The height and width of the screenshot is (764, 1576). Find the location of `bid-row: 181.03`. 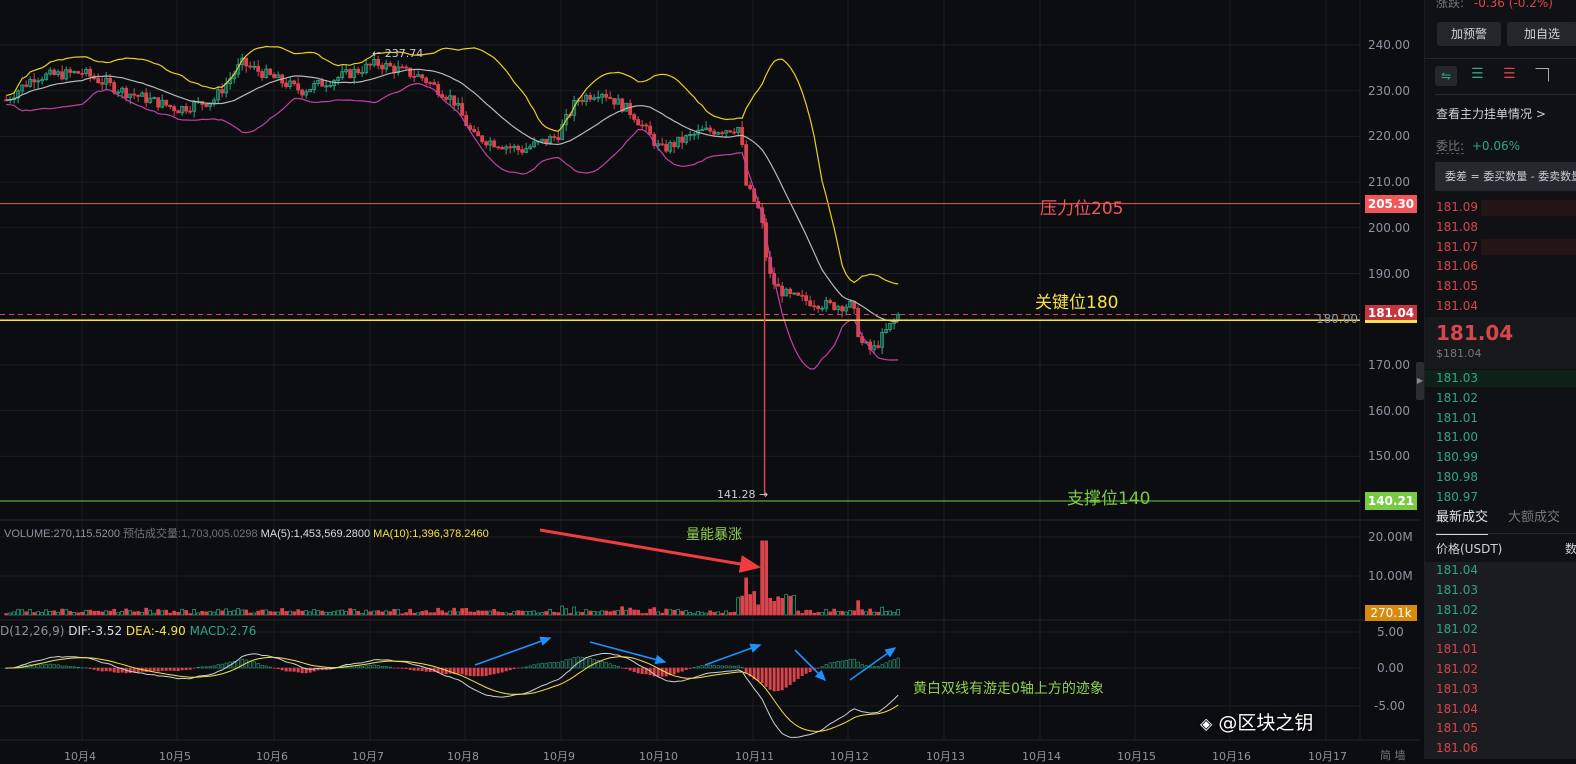

bid-row: 181.03 is located at coordinates (1457, 378).